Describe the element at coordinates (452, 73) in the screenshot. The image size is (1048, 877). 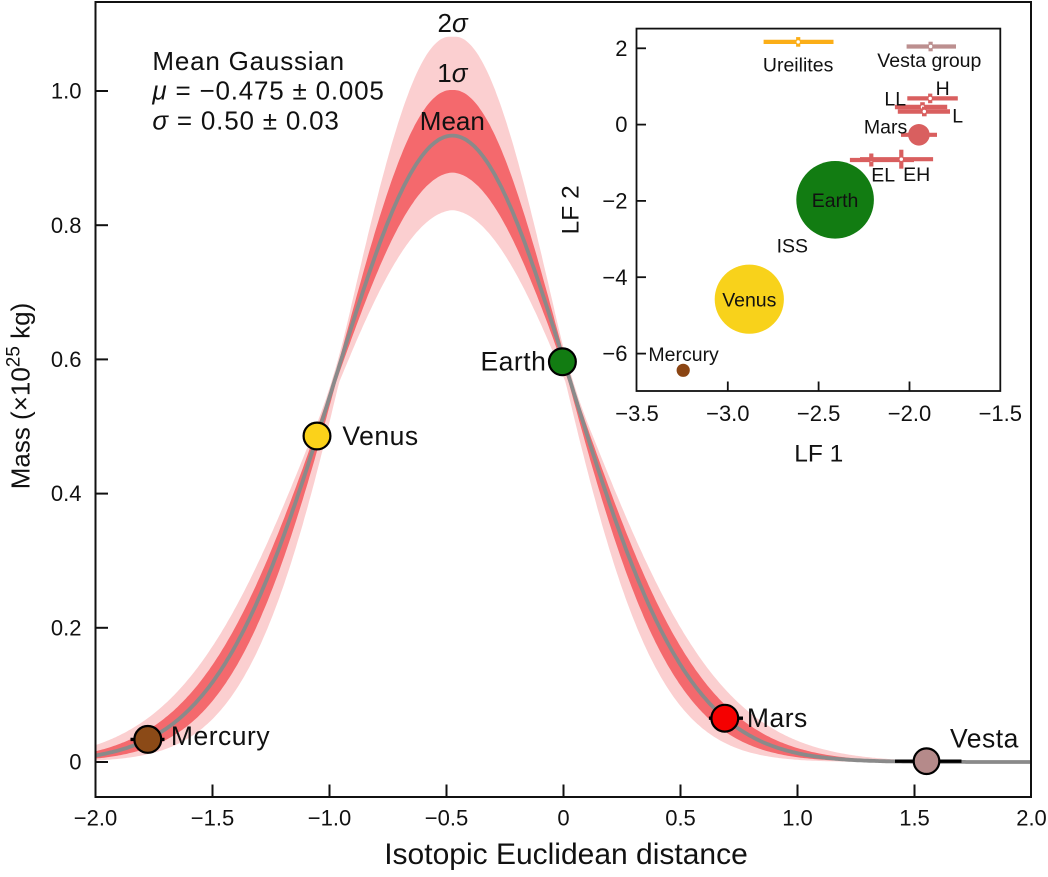
I see `svg-text: 1σ` at that location.